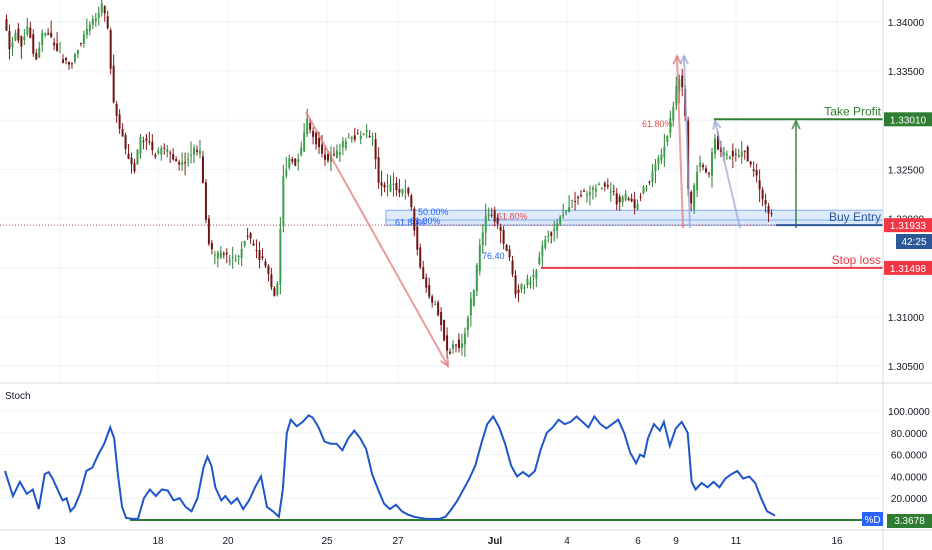  Describe the element at coordinates (567, 541) in the screenshot. I see `time-tick-label: 4` at that location.